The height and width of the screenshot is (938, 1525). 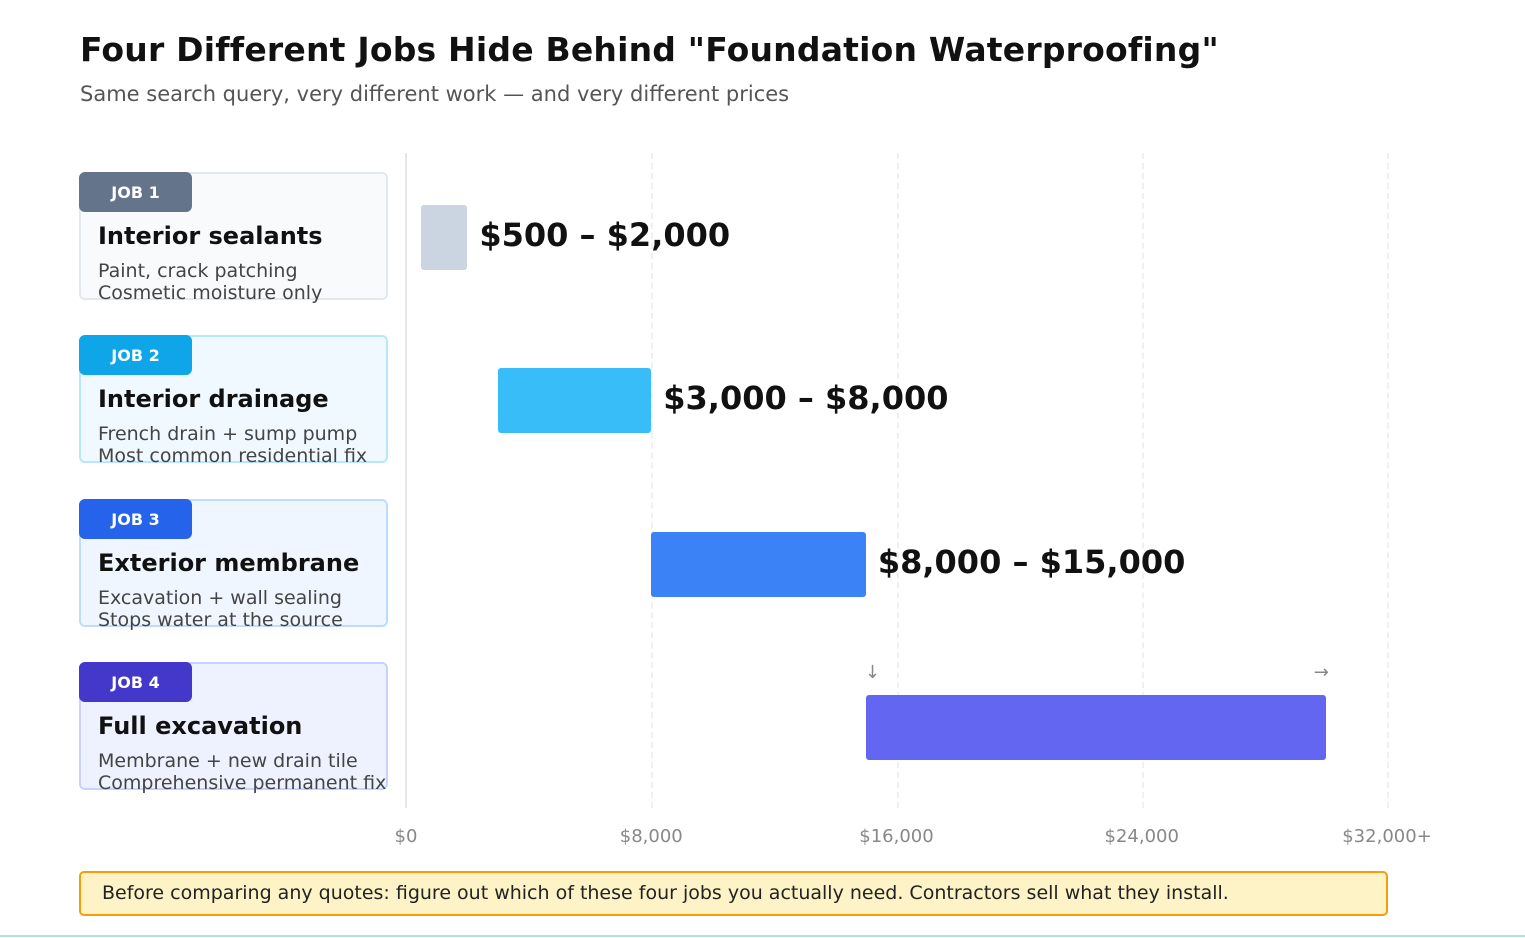 What do you see at coordinates (651, 836) in the screenshot?
I see `x-tick-label: $8,000` at bounding box center [651, 836].